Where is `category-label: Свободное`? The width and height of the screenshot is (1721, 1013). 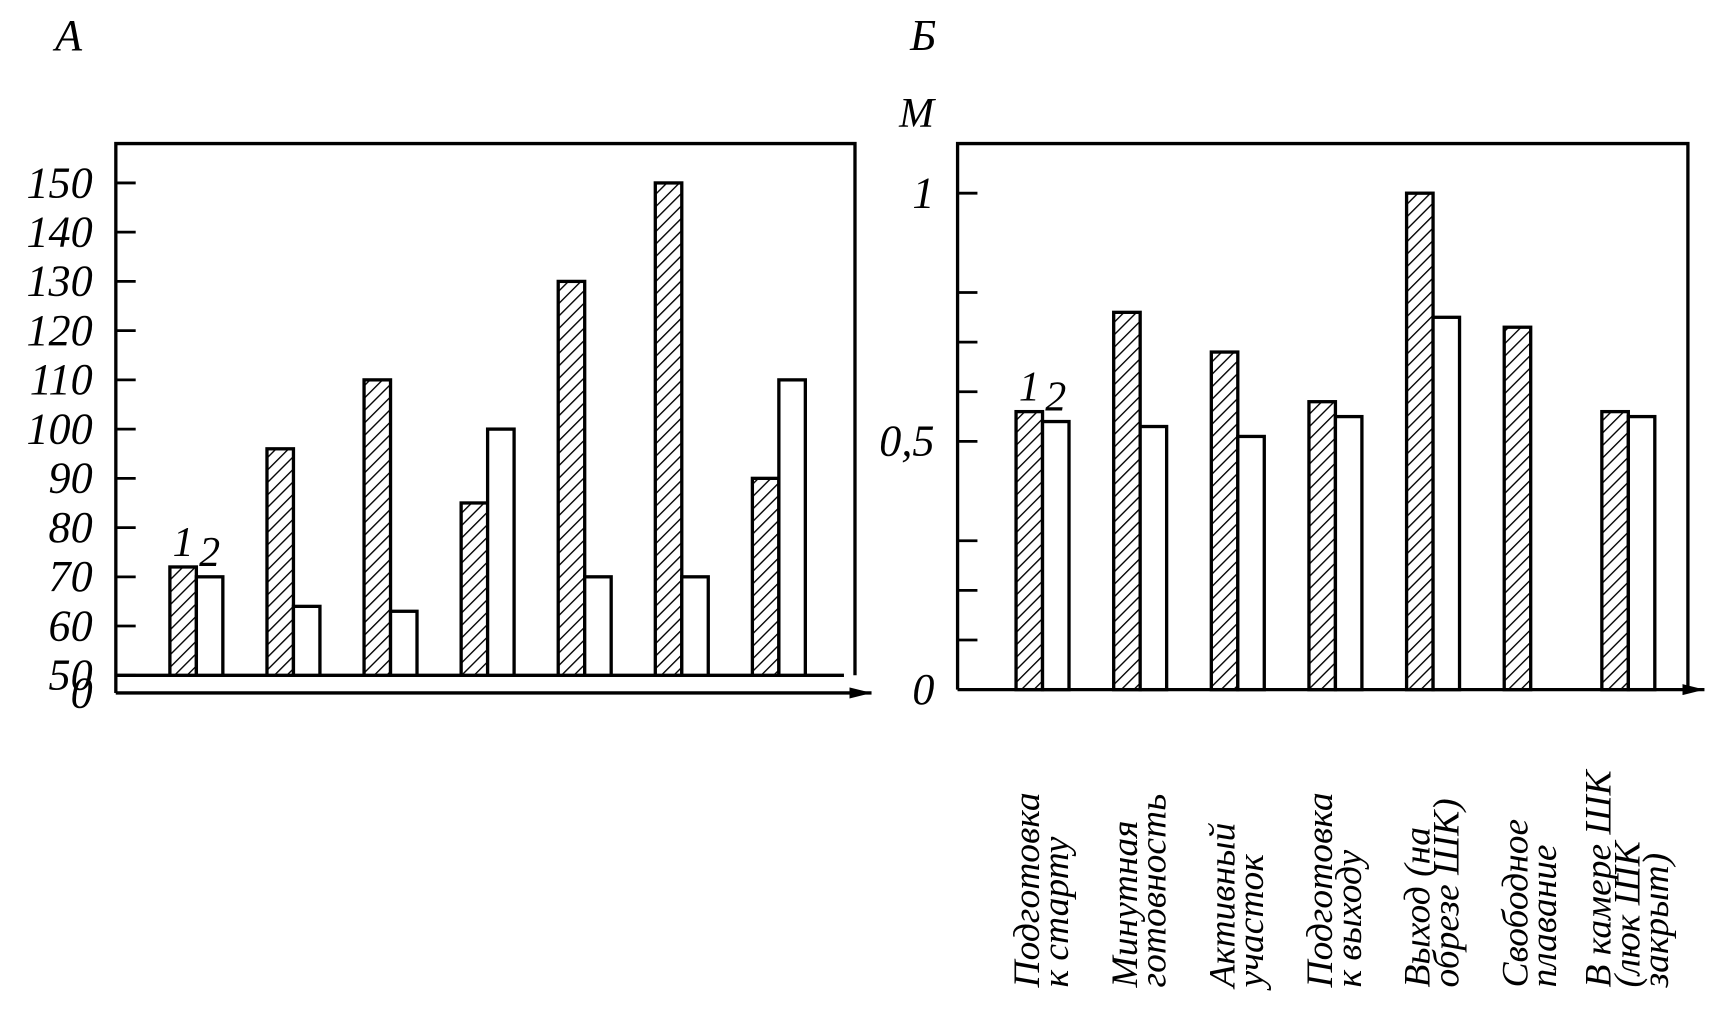 category-label: Свободное is located at coordinates (1515, 903).